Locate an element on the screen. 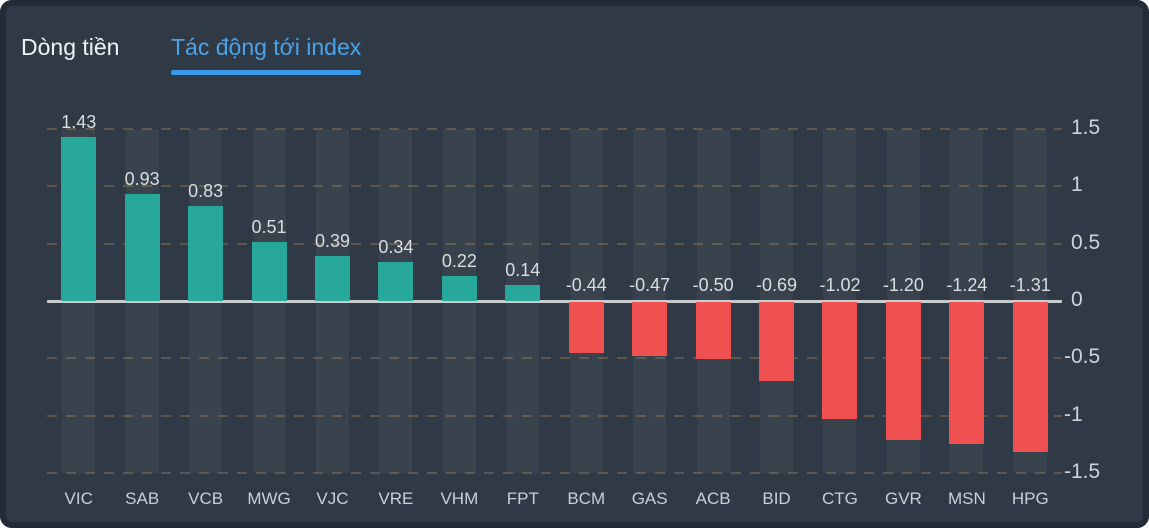 This screenshot has height=528, width=1149. x-axis-label: GVR is located at coordinates (903, 498).